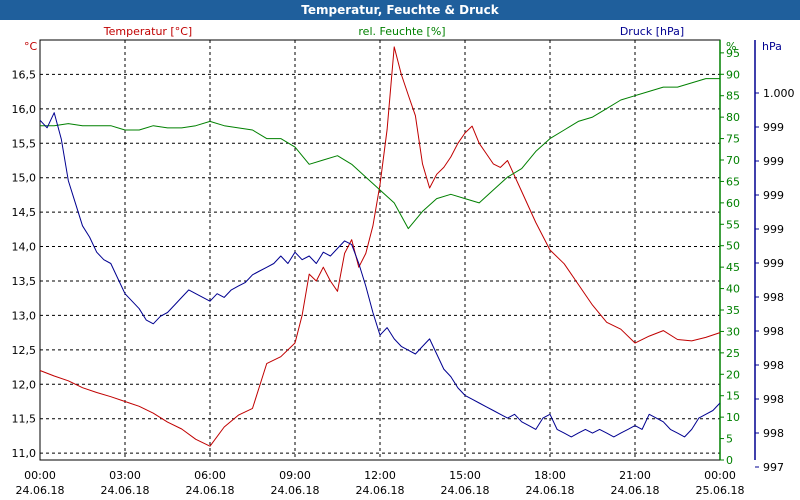 The image size is (800, 500). What do you see at coordinates (24, 212) in the screenshot?
I see `y-tick-temperature: 14,5` at bounding box center [24, 212].